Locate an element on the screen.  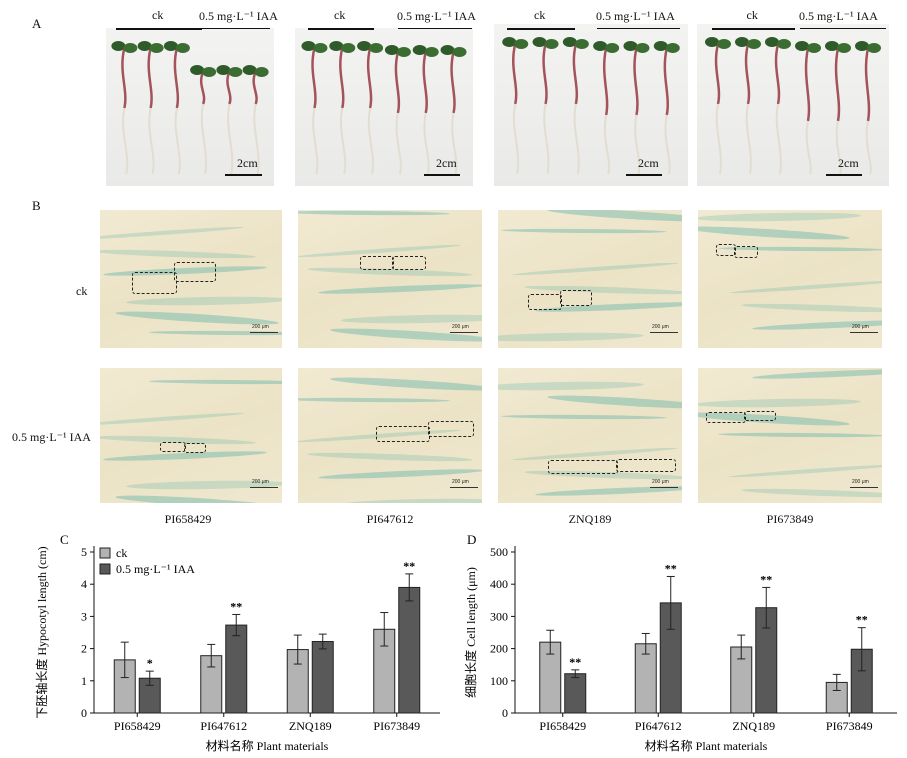
panel-a-letter: A is located at coordinates (37, 23).